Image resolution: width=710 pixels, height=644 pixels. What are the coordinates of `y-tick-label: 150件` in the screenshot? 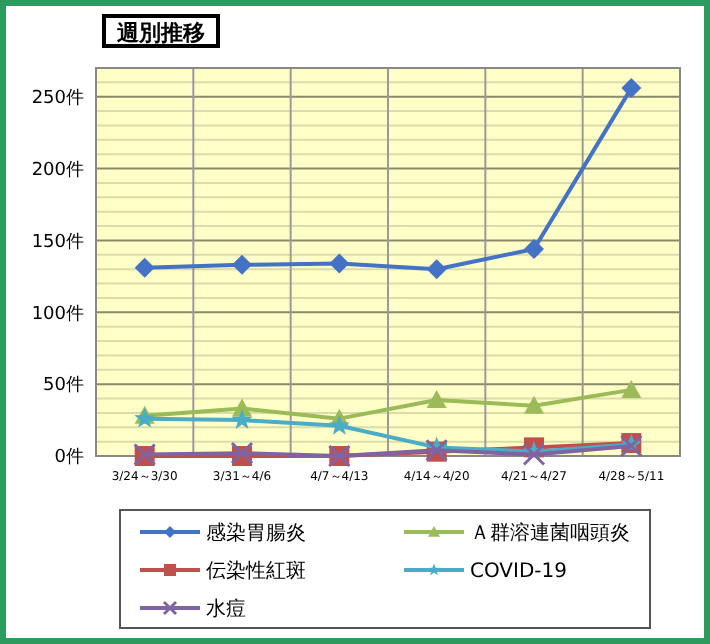 It's located at (57, 241).